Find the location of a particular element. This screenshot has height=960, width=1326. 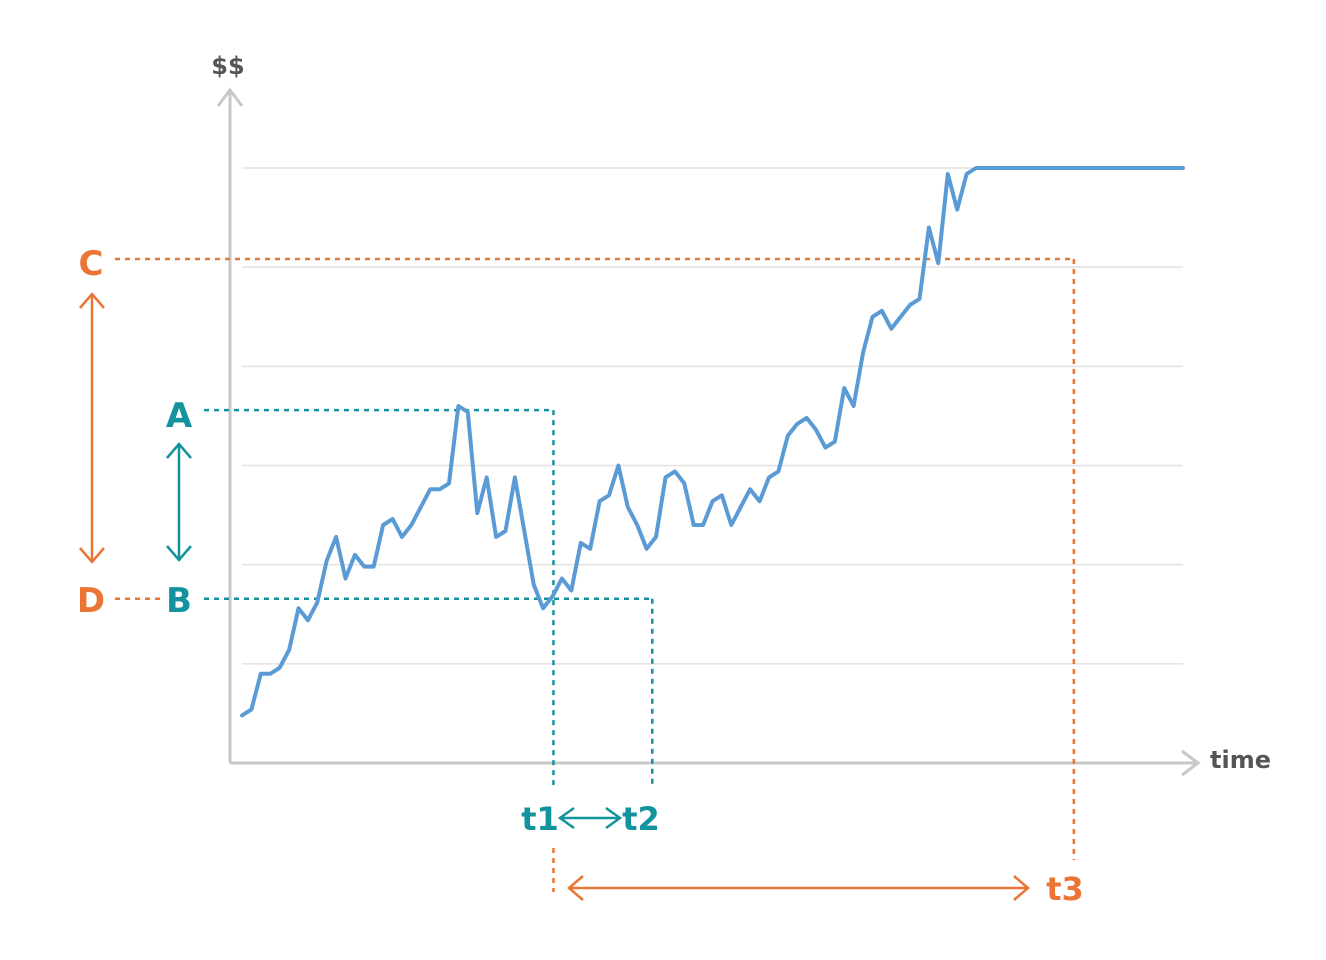

label-d: D is located at coordinates (91, 601).